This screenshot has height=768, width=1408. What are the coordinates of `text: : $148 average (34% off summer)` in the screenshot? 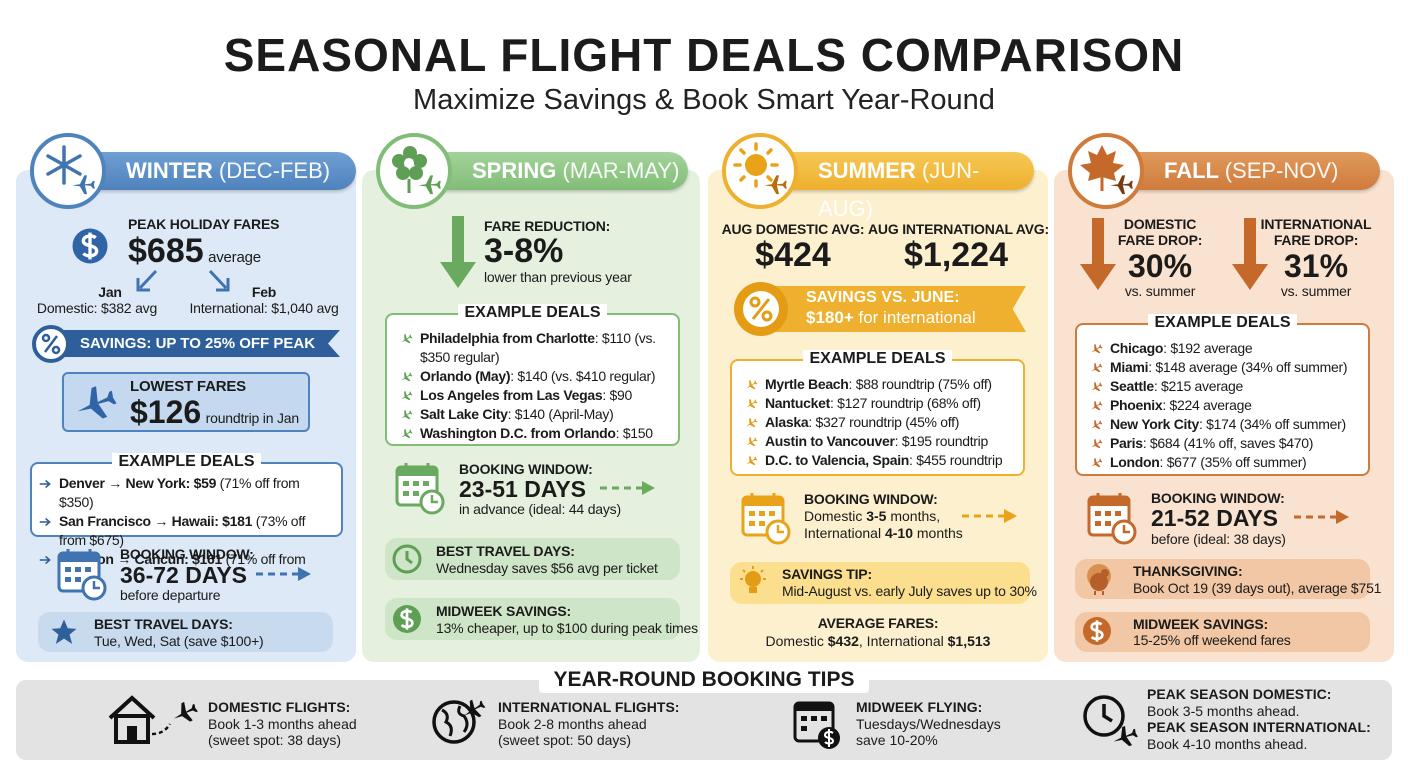 It's located at (1248, 367).